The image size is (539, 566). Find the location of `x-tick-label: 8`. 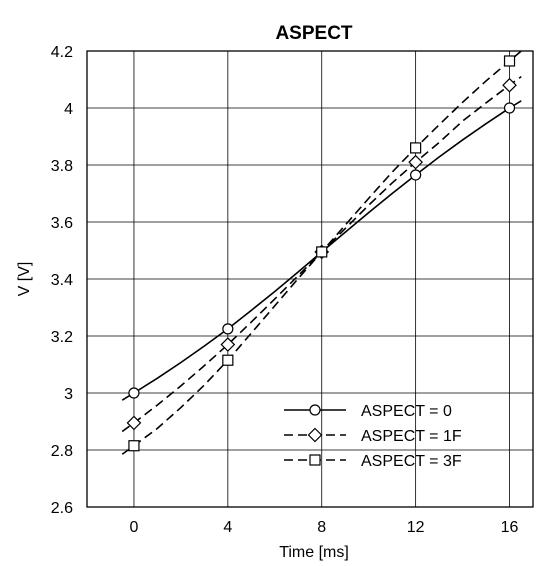

x-tick-label: 8 is located at coordinates (321, 527).